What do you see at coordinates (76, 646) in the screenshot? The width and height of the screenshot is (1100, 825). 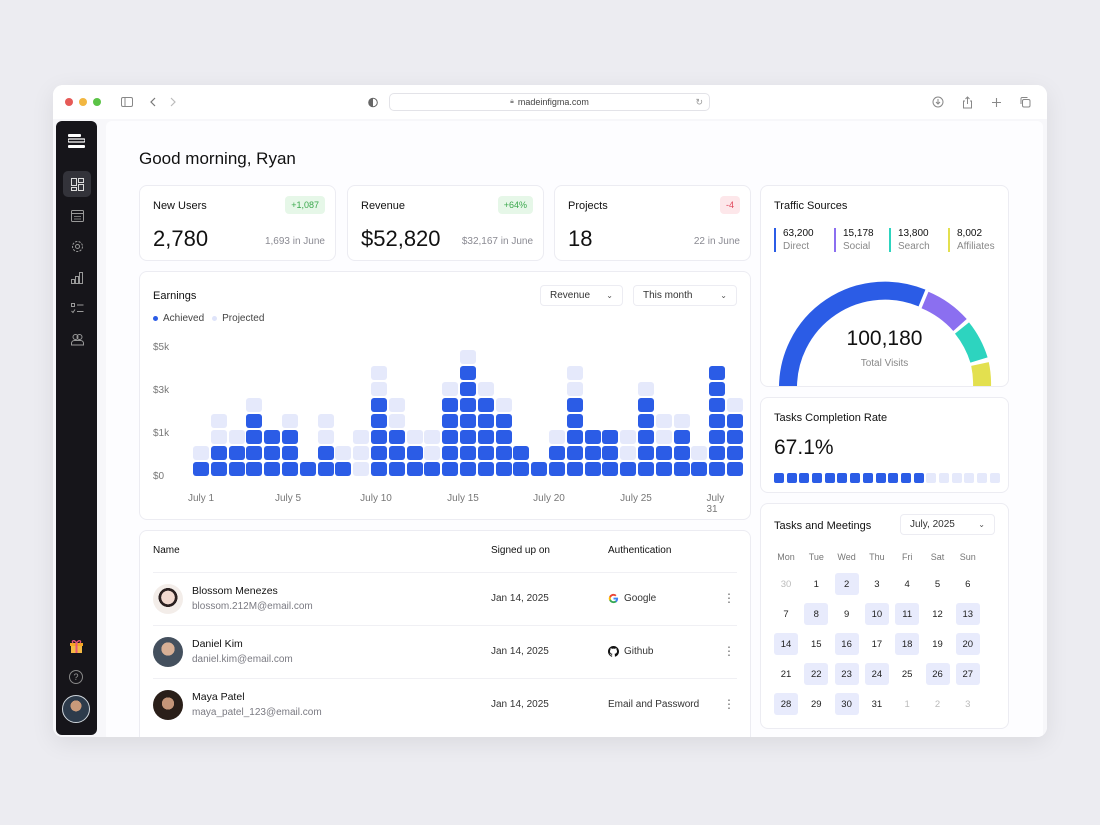 I see `gift-button` at bounding box center [76, 646].